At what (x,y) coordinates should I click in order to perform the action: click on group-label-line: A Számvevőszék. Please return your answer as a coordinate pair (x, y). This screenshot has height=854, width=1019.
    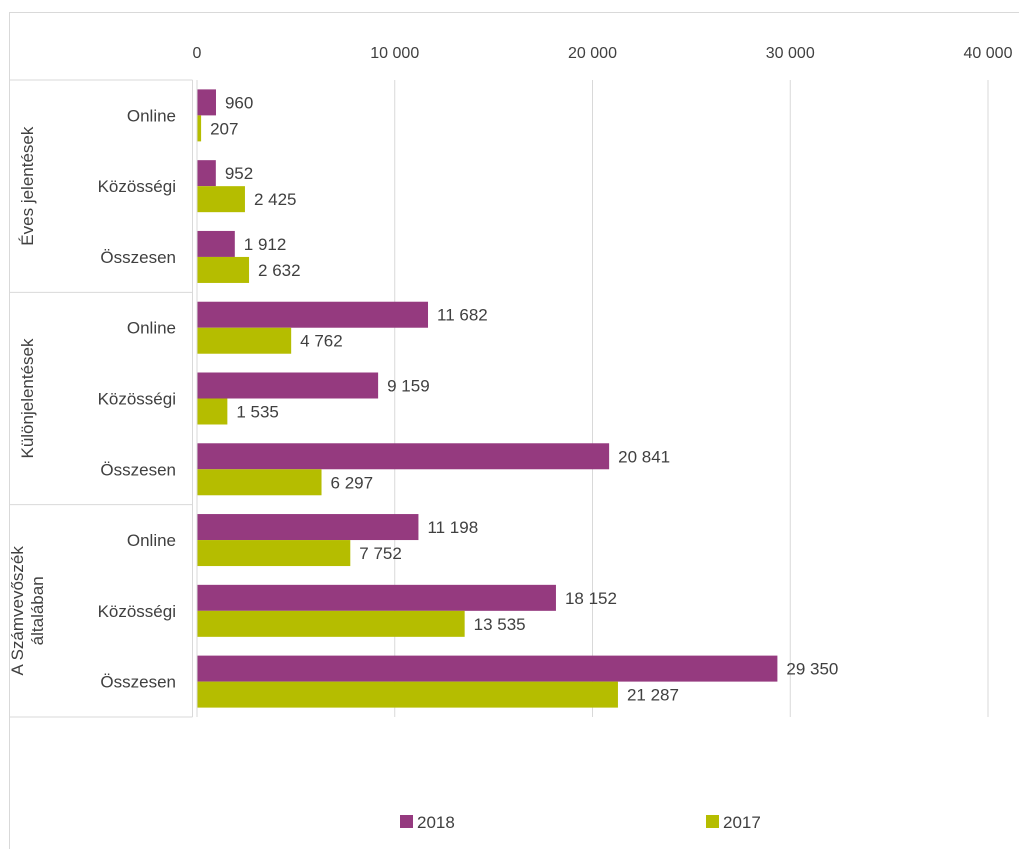
    Looking at the image, I should click on (17, 611).